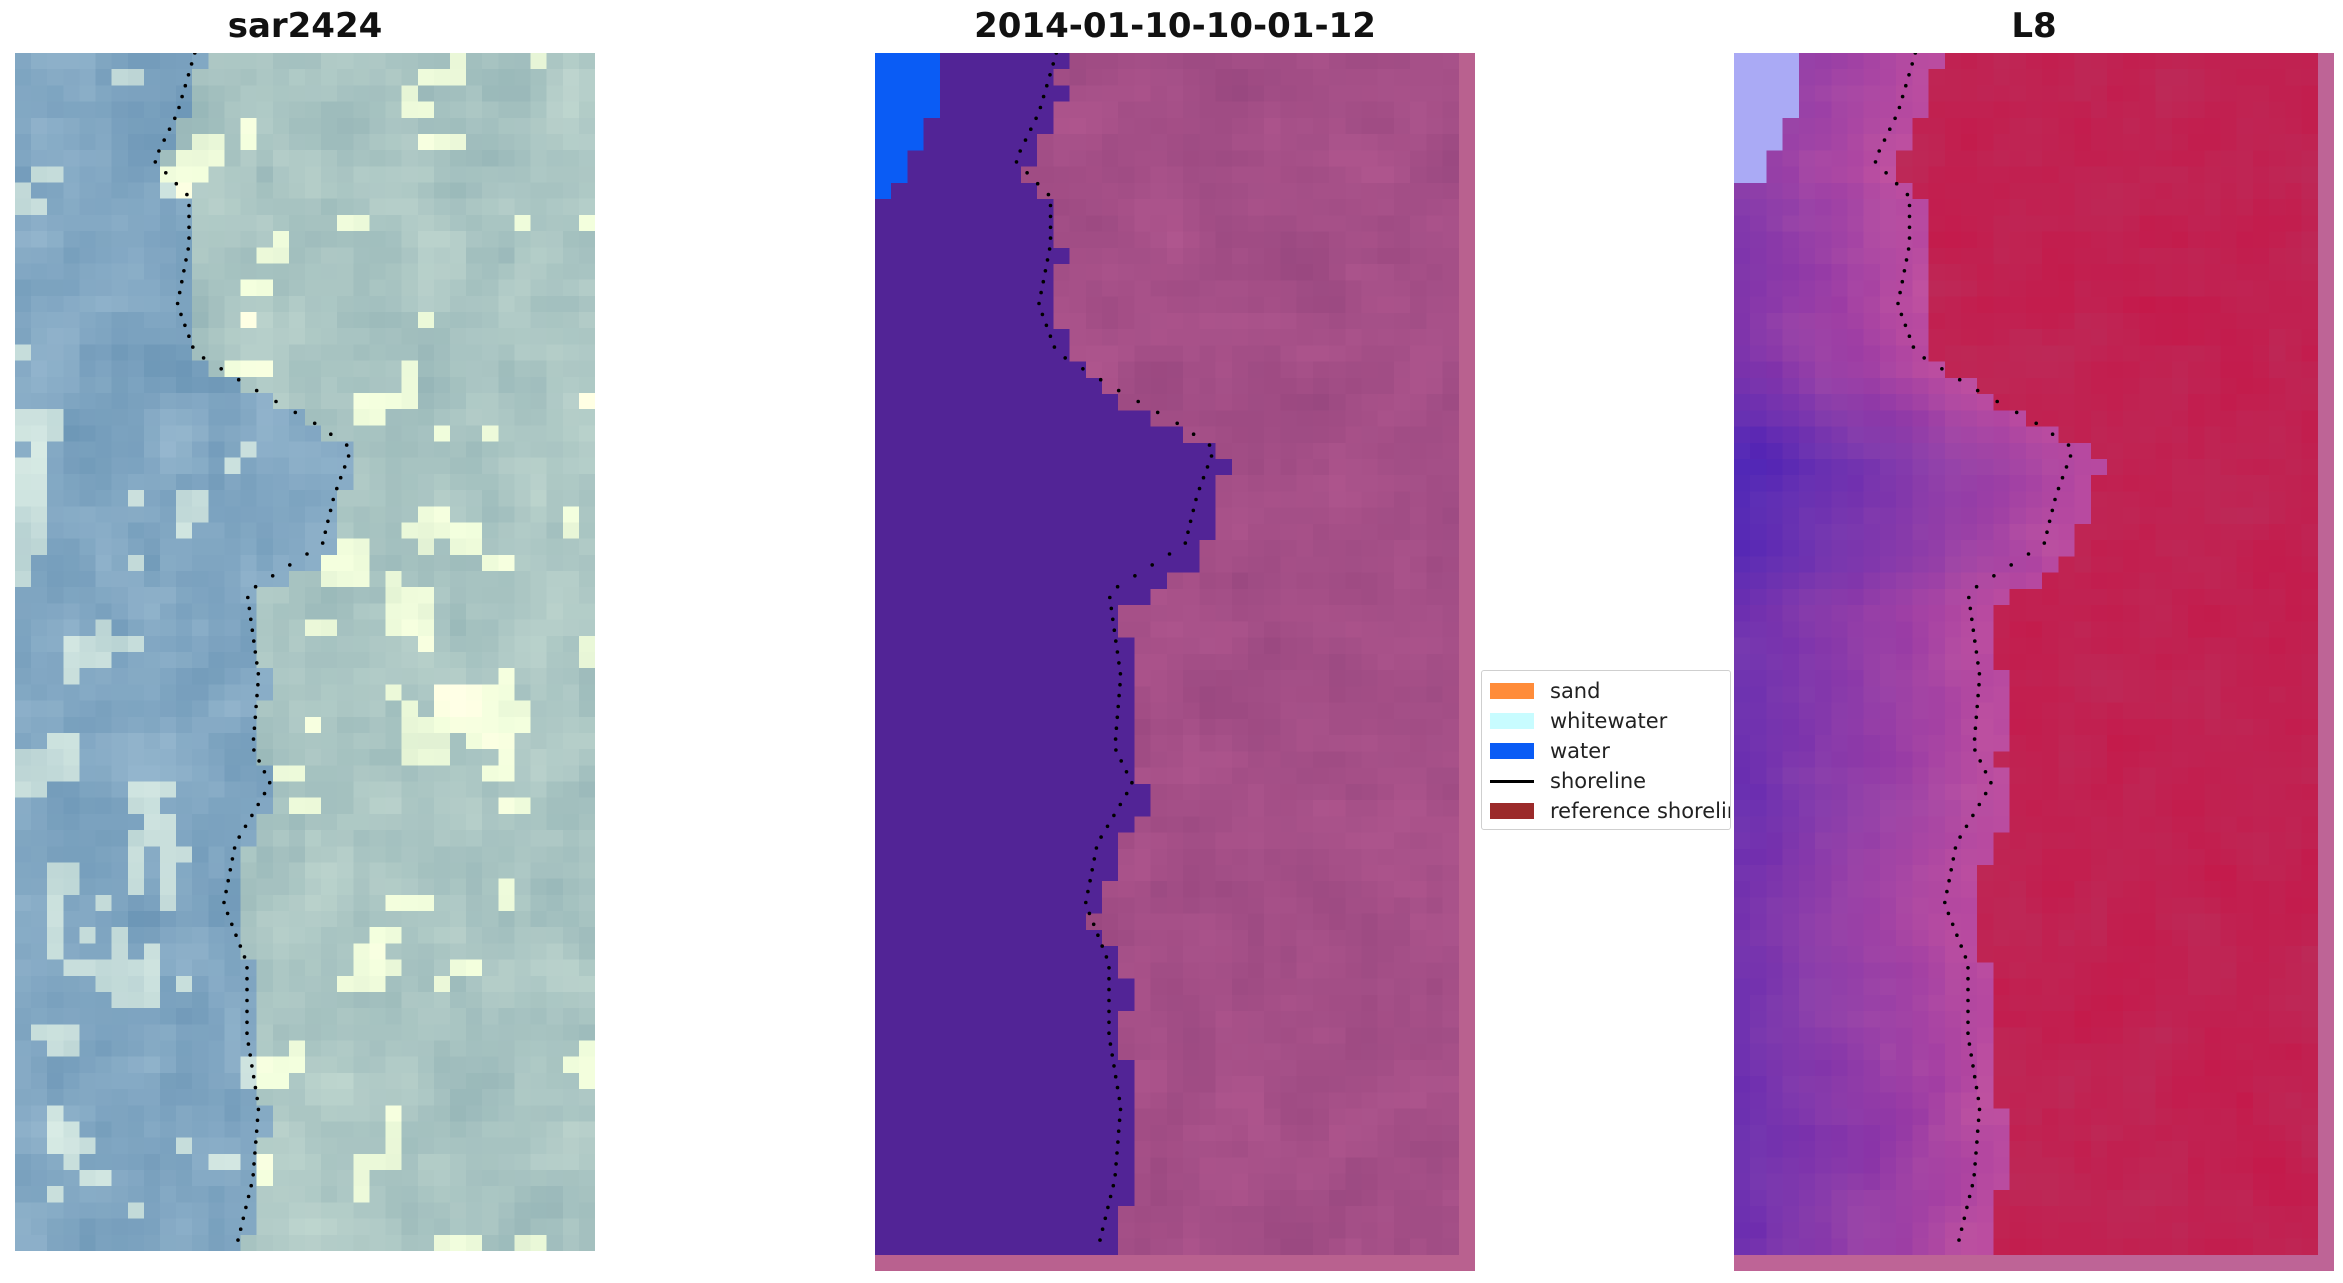  What do you see at coordinates (1610, 811) in the screenshot?
I see `legend-item-reference-shoreline: reference shoreline` at bounding box center [1610, 811].